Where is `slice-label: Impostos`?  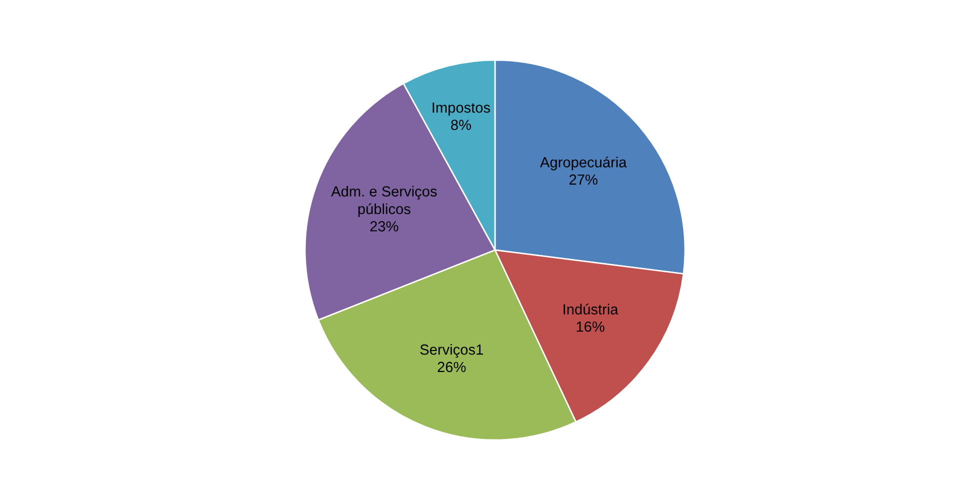
slice-label: Impostos is located at coordinates (461, 109).